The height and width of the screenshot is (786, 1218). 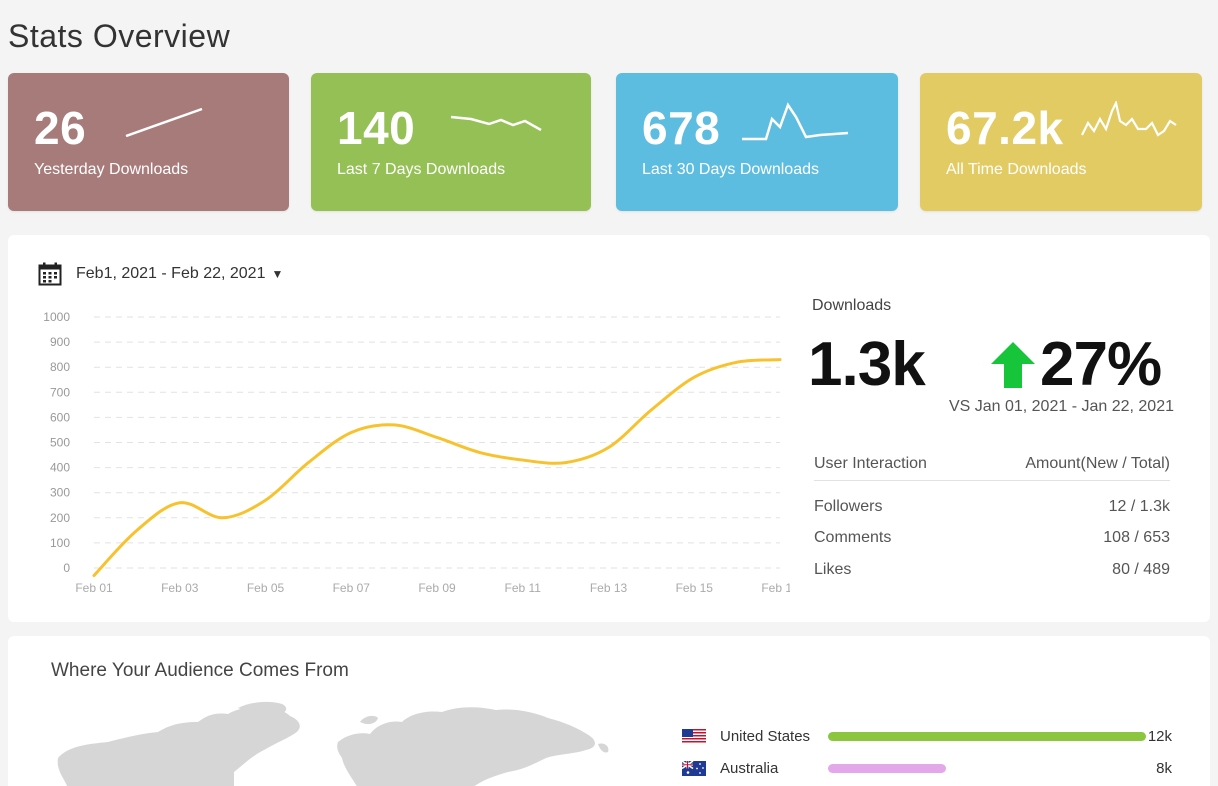 I want to click on table-header: User Interaction Amount(New / Total), so click(x=992, y=464).